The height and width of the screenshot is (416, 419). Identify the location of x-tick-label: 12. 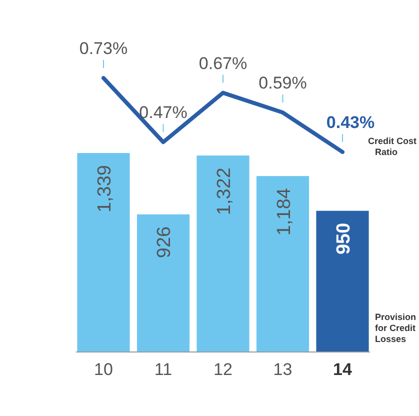
(223, 369).